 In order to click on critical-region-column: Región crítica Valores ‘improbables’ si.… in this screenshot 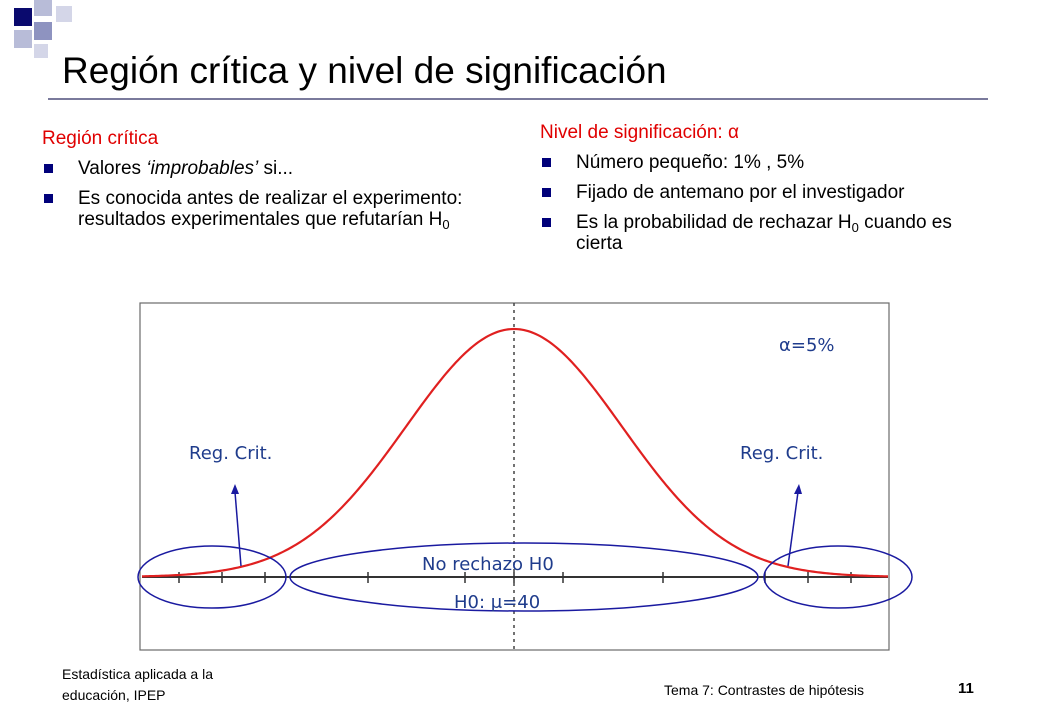, I will do `click(262, 183)`.